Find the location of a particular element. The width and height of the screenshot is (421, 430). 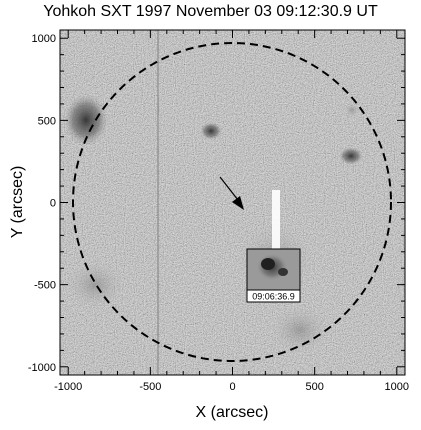

y-tick-label: 0 is located at coordinates (53, 204).